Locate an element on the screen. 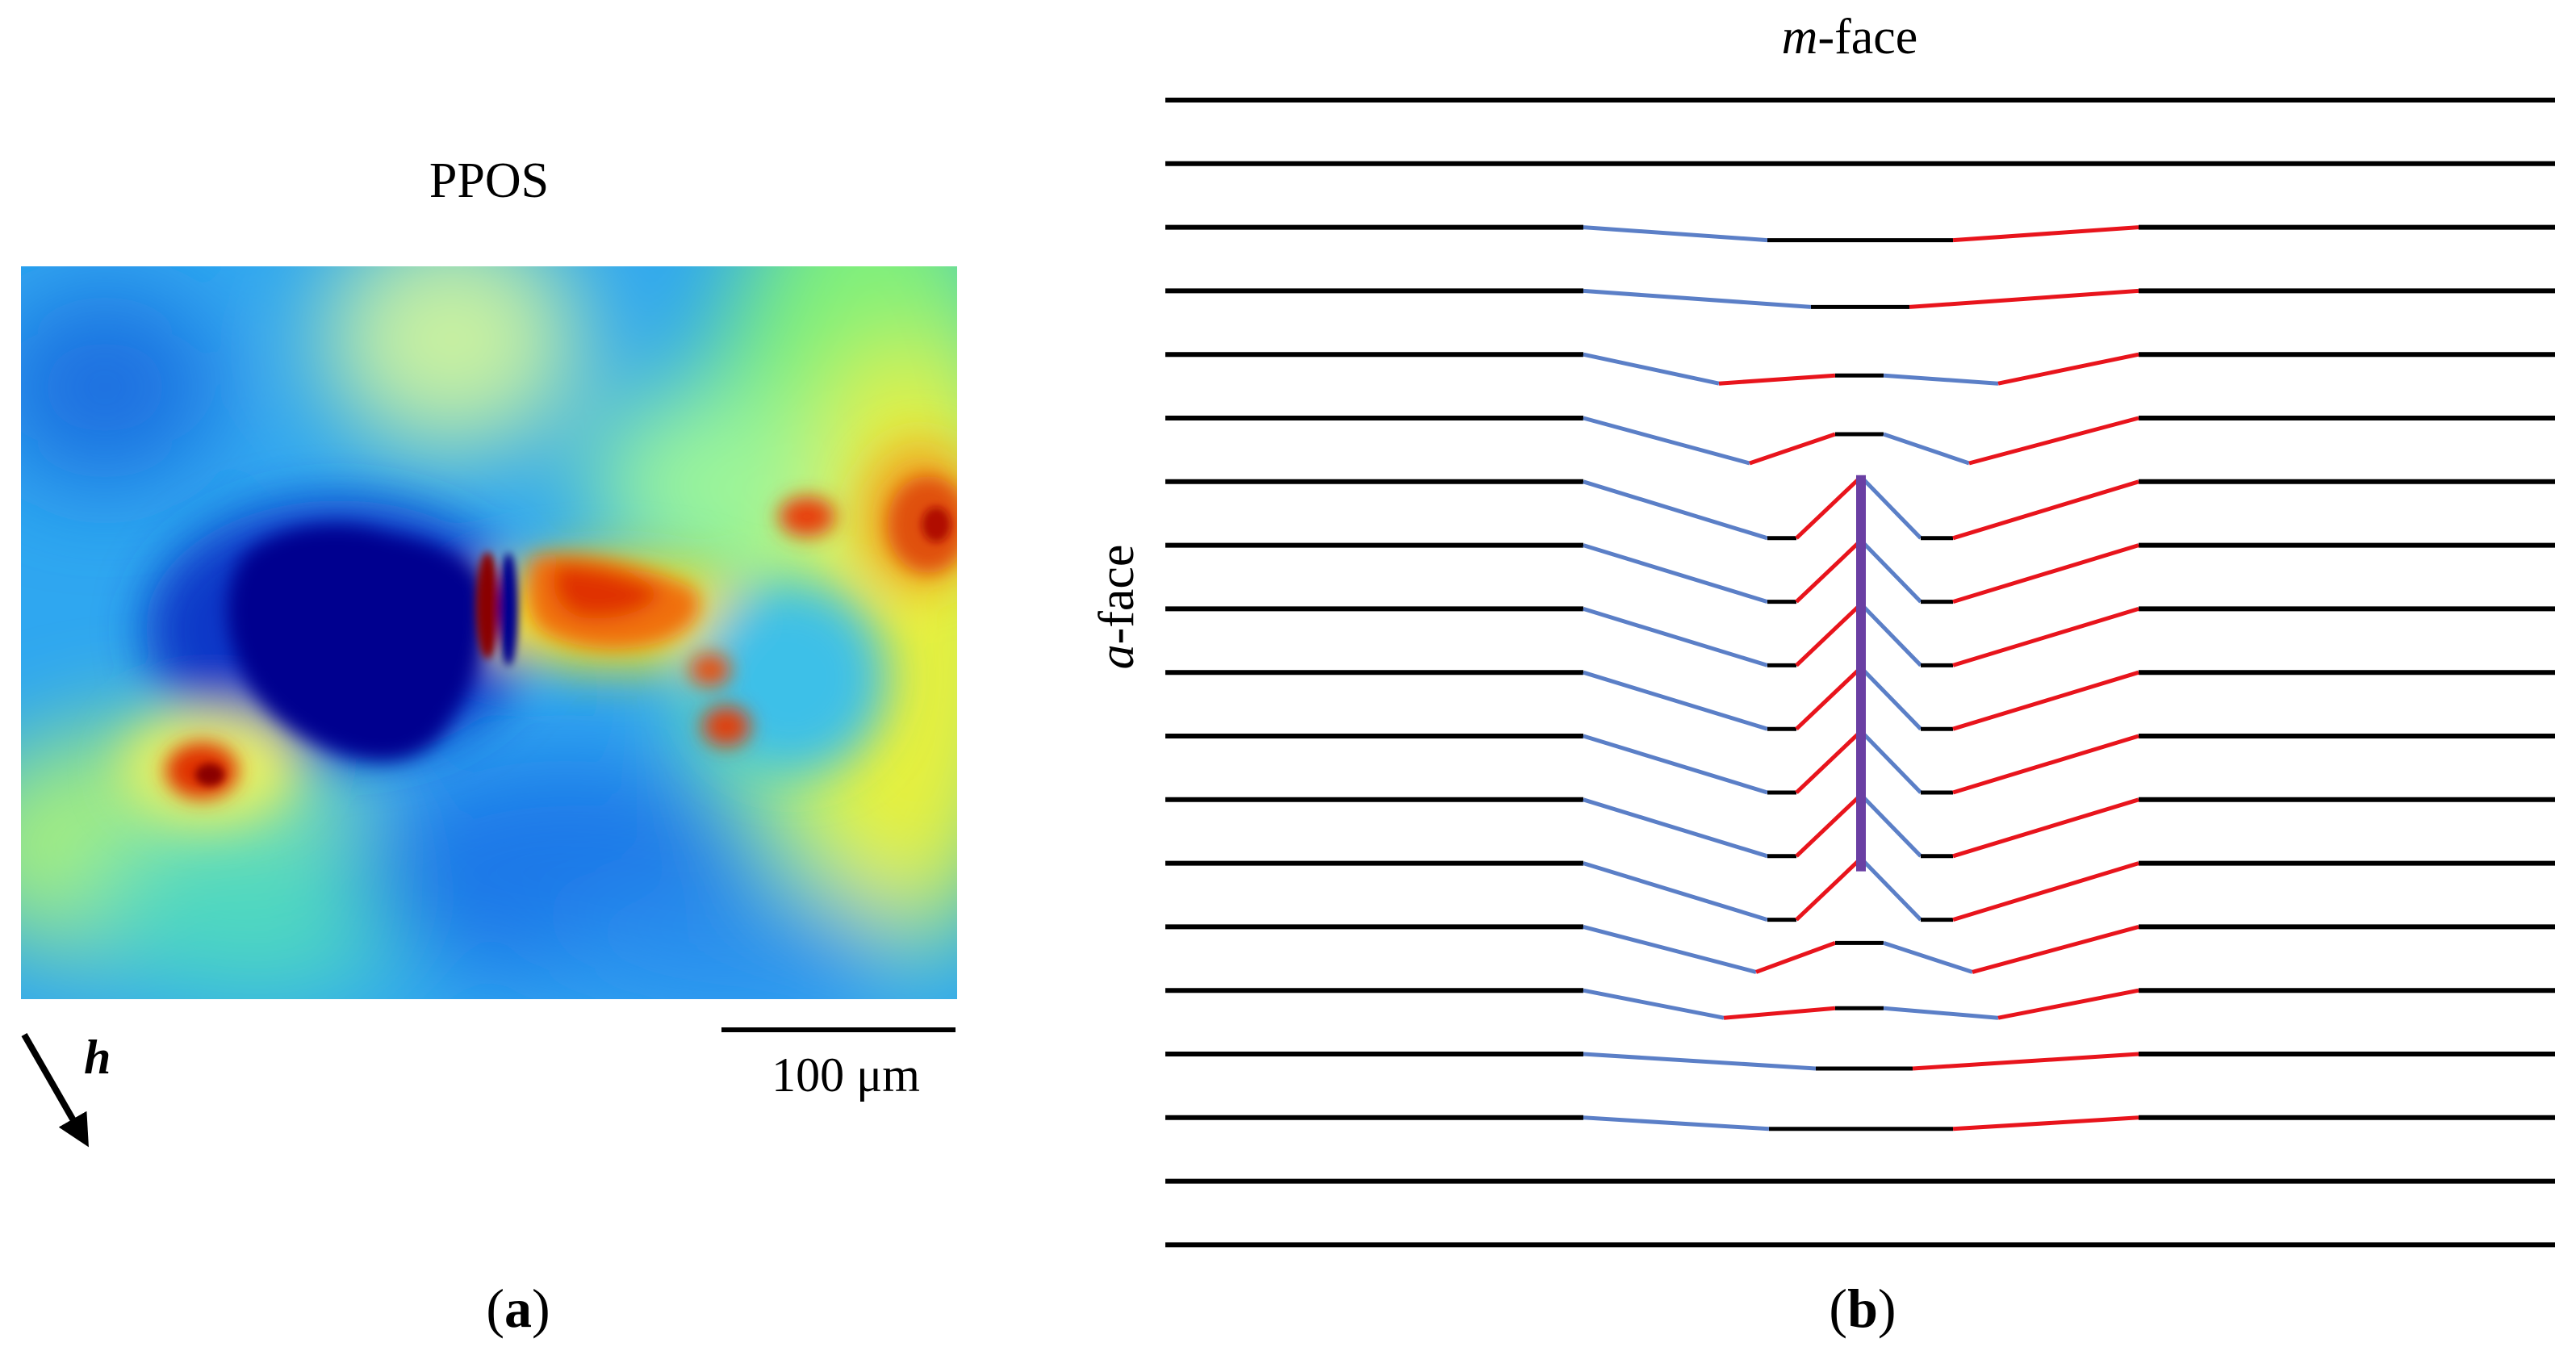 Image resolution: width=2576 pixels, height=1372 pixels. scale-bar-label: 100 μm is located at coordinates (846, 1075).